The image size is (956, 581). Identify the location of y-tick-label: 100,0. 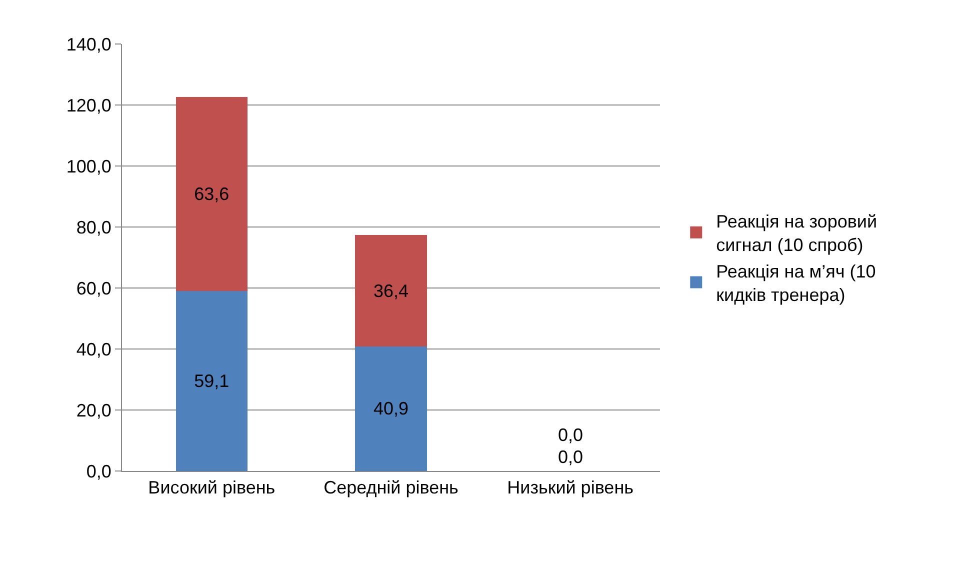
(89, 166).